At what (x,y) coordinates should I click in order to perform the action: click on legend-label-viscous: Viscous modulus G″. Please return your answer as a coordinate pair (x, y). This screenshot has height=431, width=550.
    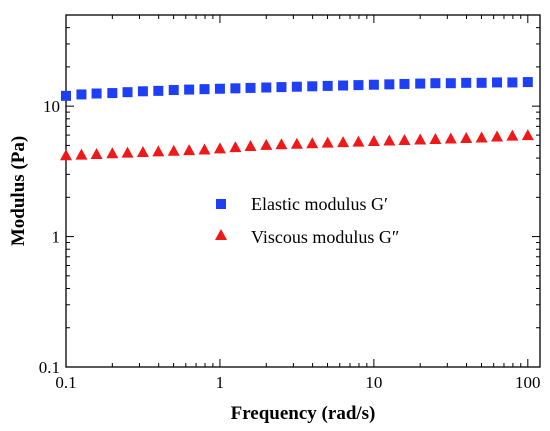
    Looking at the image, I should click on (325, 237).